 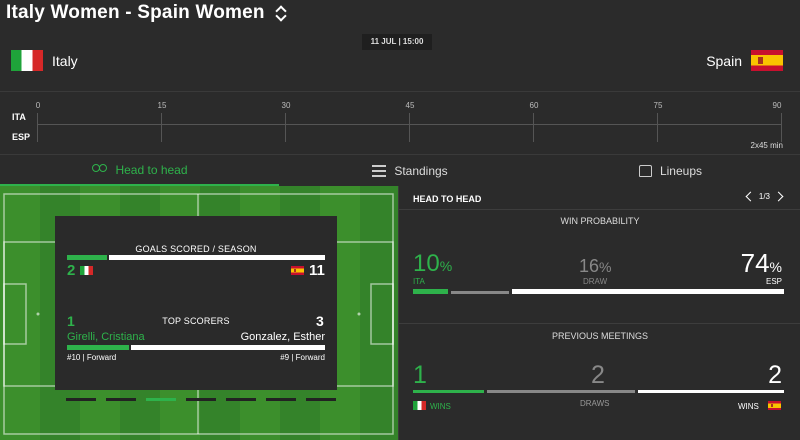 What do you see at coordinates (196, 321) in the screenshot?
I see `top-scorers-title: TOP SCORERS` at bounding box center [196, 321].